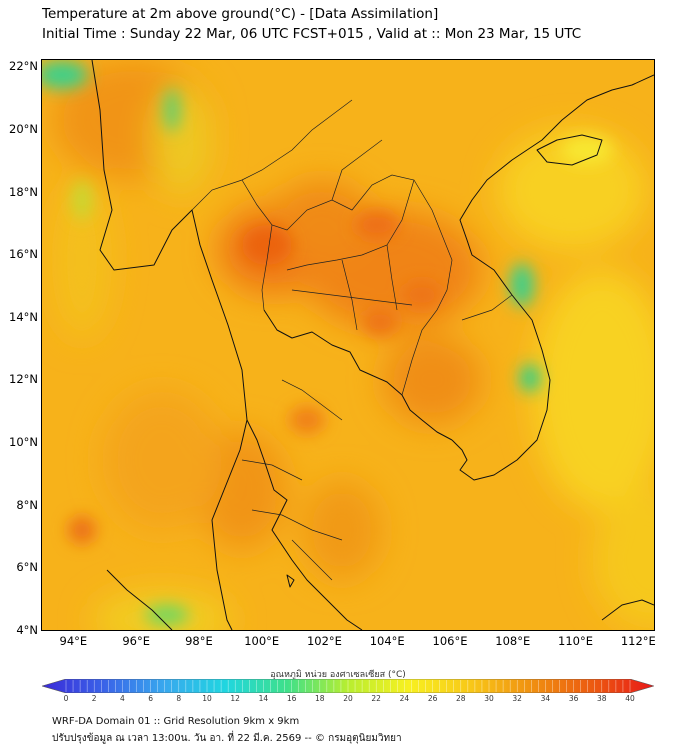  I want to click on lat-tick-label: 10°N, so click(23, 442).